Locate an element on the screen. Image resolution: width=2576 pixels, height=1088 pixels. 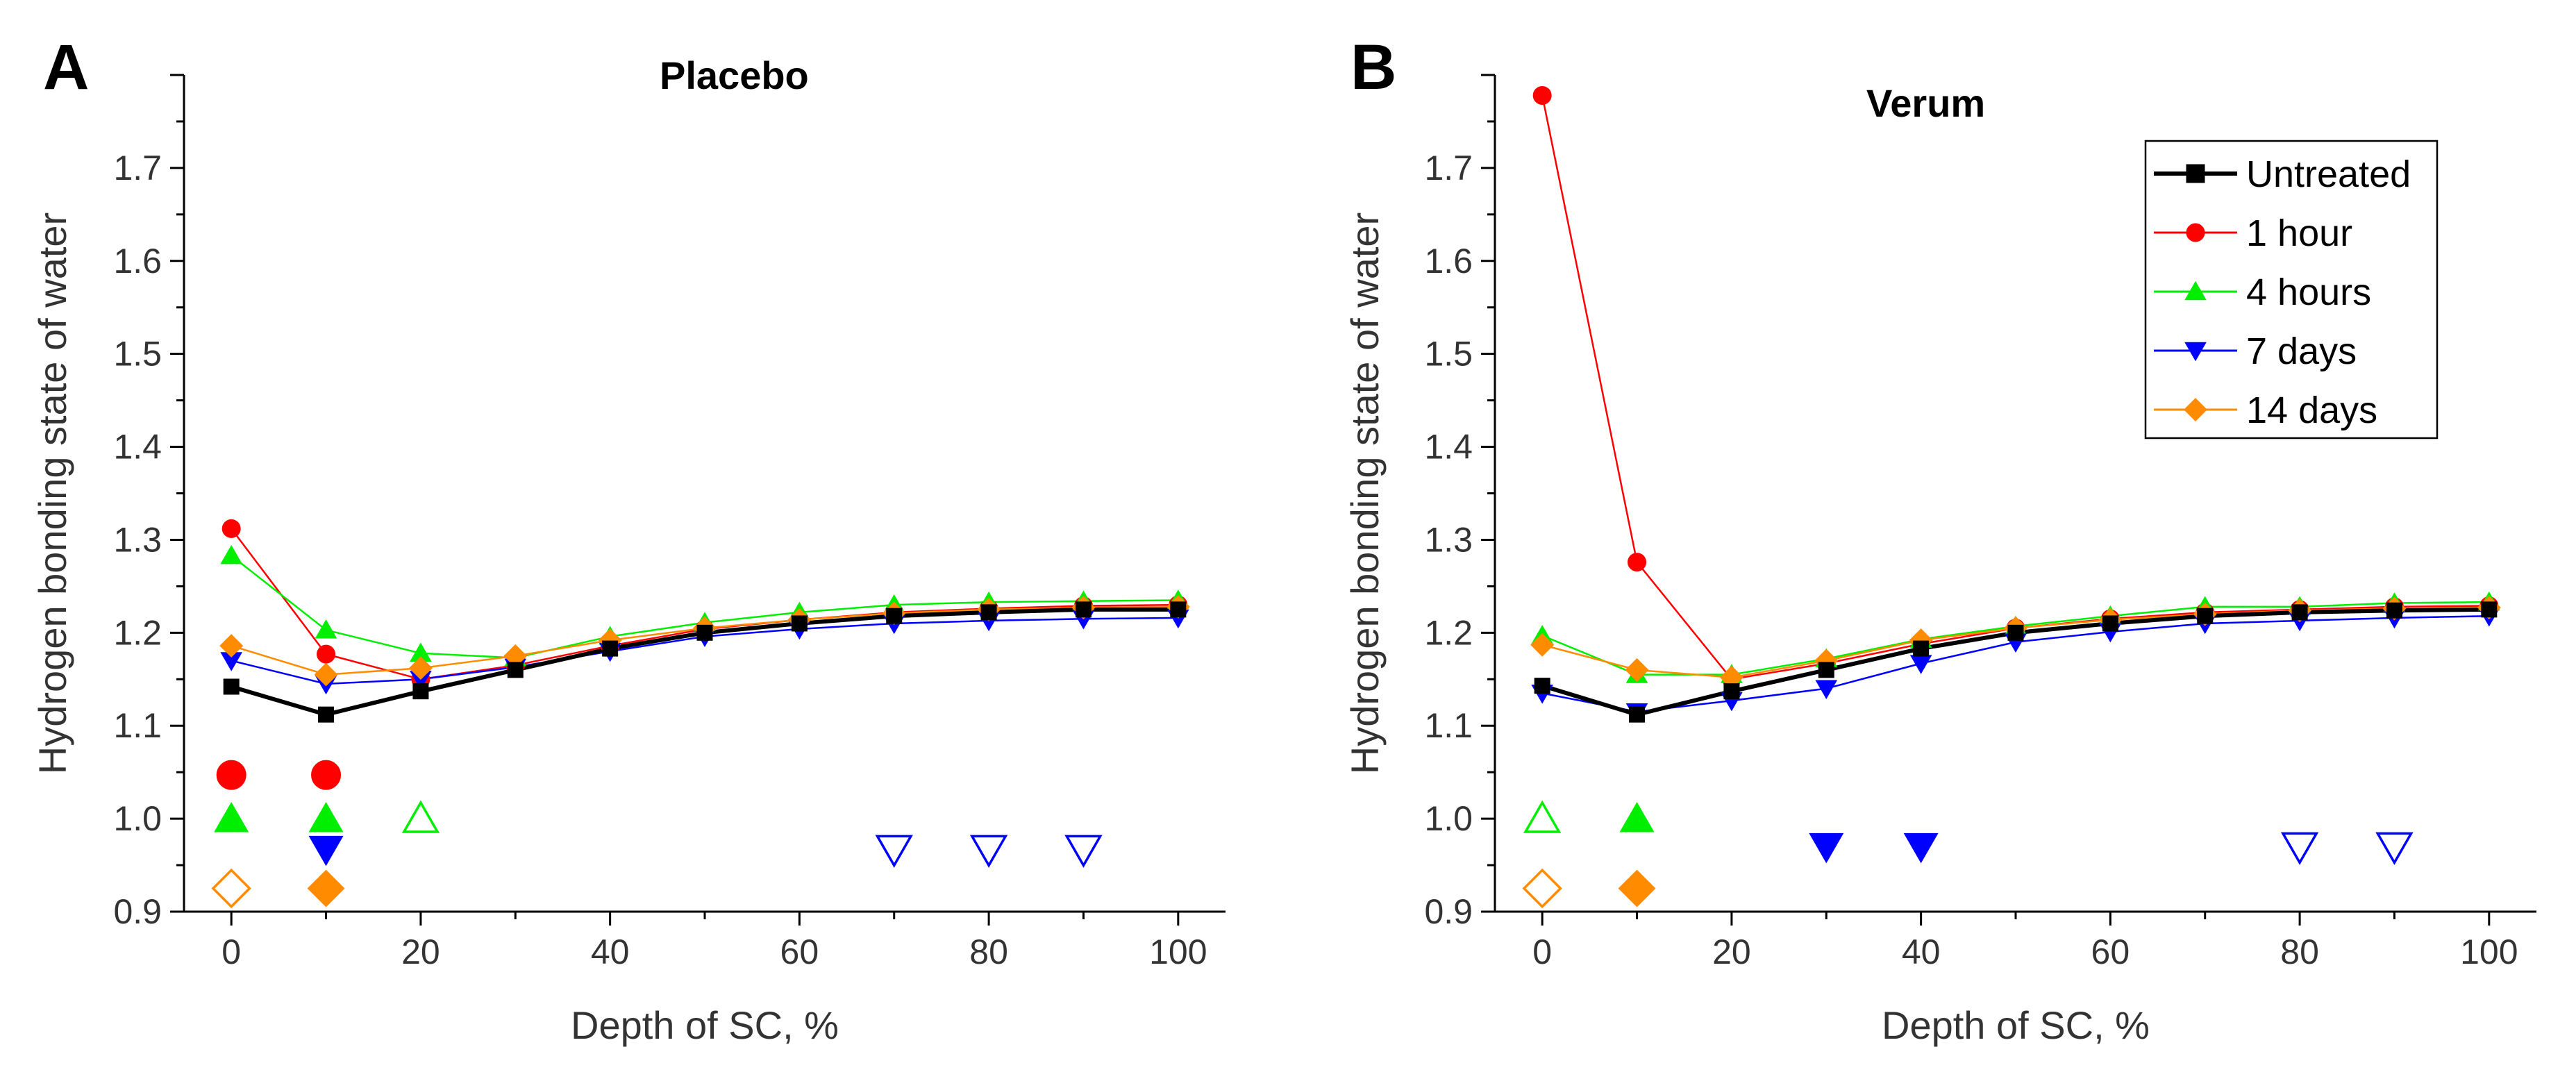
legend-entry: Untreated is located at coordinates (2328, 174).